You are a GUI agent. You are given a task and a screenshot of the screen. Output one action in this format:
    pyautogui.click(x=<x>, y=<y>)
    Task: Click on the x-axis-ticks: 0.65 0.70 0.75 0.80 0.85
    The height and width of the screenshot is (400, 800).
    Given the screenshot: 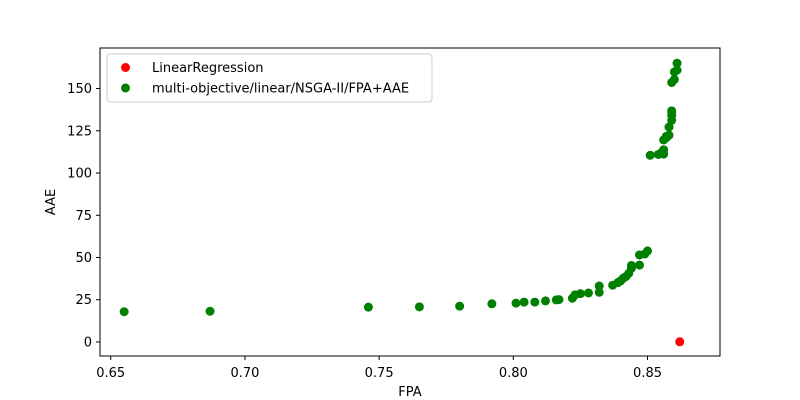 What is the action you would take?
    pyautogui.click(x=379, y=368)
    